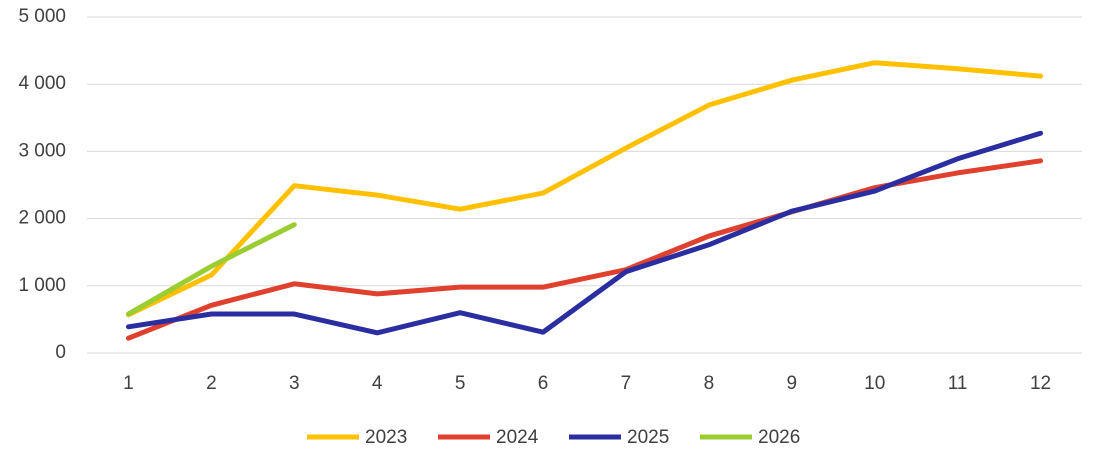 The height and width of the screenshot is (456, 1094). Describe the element at coordinates (543, 383) in the screenshot. I see `x-tick-label: 6` at that location.